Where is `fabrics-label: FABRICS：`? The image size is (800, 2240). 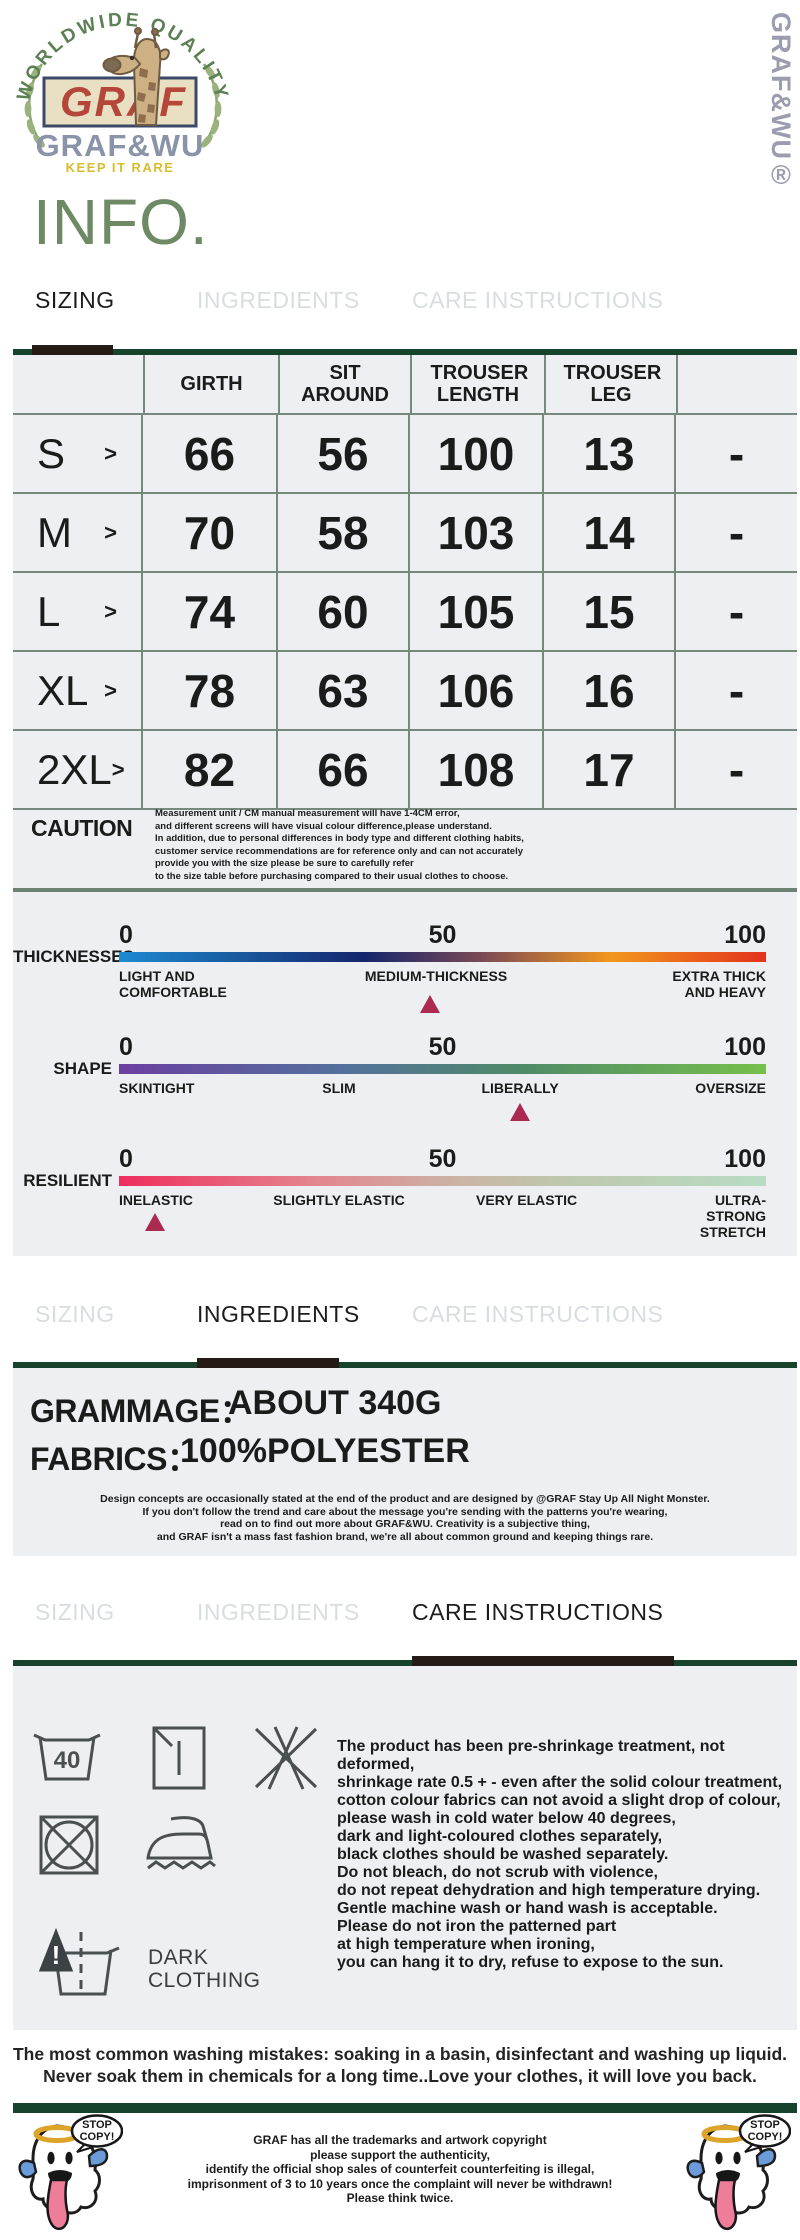
fabrics-label: FABRICS： is located at coordinates (114, 1459).